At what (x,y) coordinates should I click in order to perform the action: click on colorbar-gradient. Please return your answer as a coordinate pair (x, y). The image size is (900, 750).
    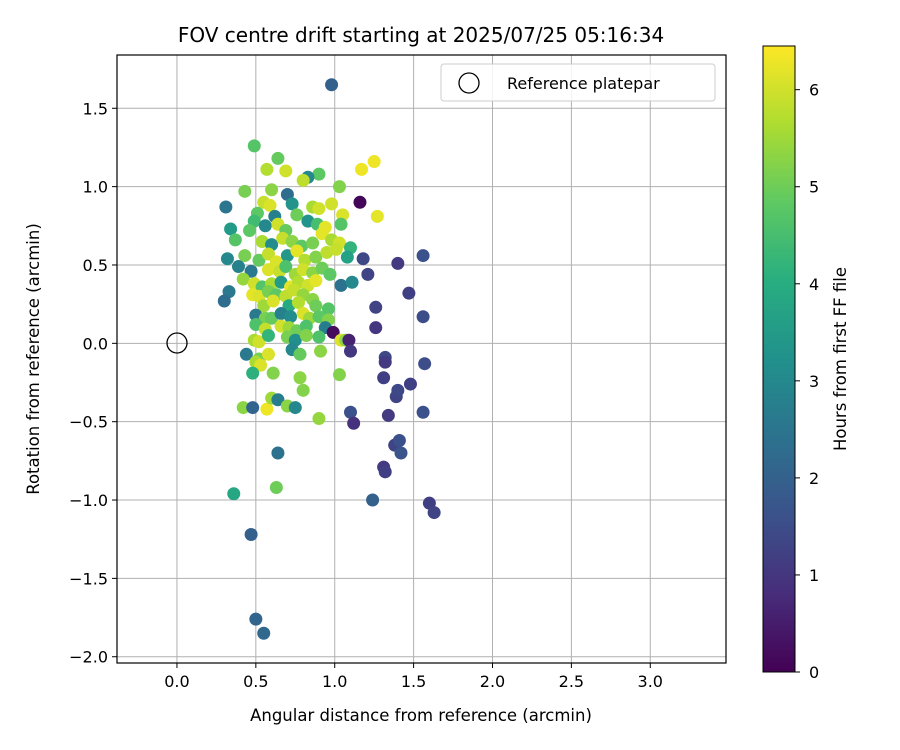
    Looking at the image, I should click on (779, 359).